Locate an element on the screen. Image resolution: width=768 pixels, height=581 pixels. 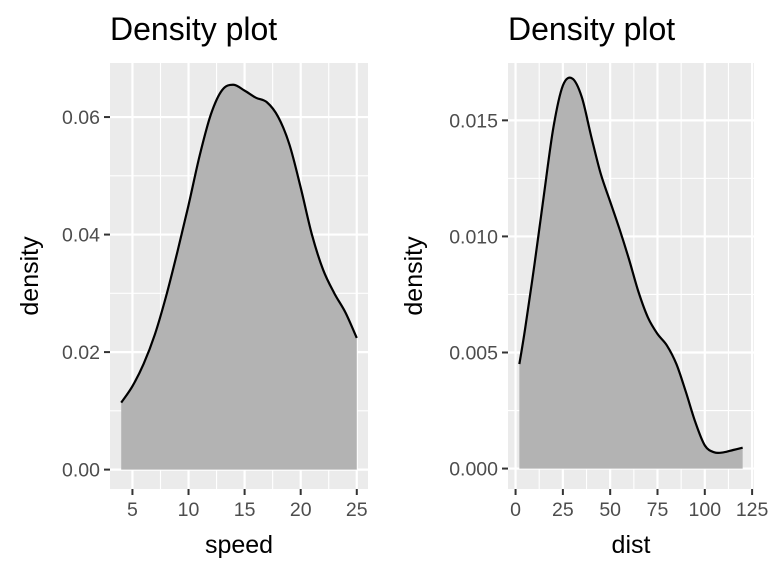
speed-y-tick-label: 0.04 is located at coordinates (81, 236).